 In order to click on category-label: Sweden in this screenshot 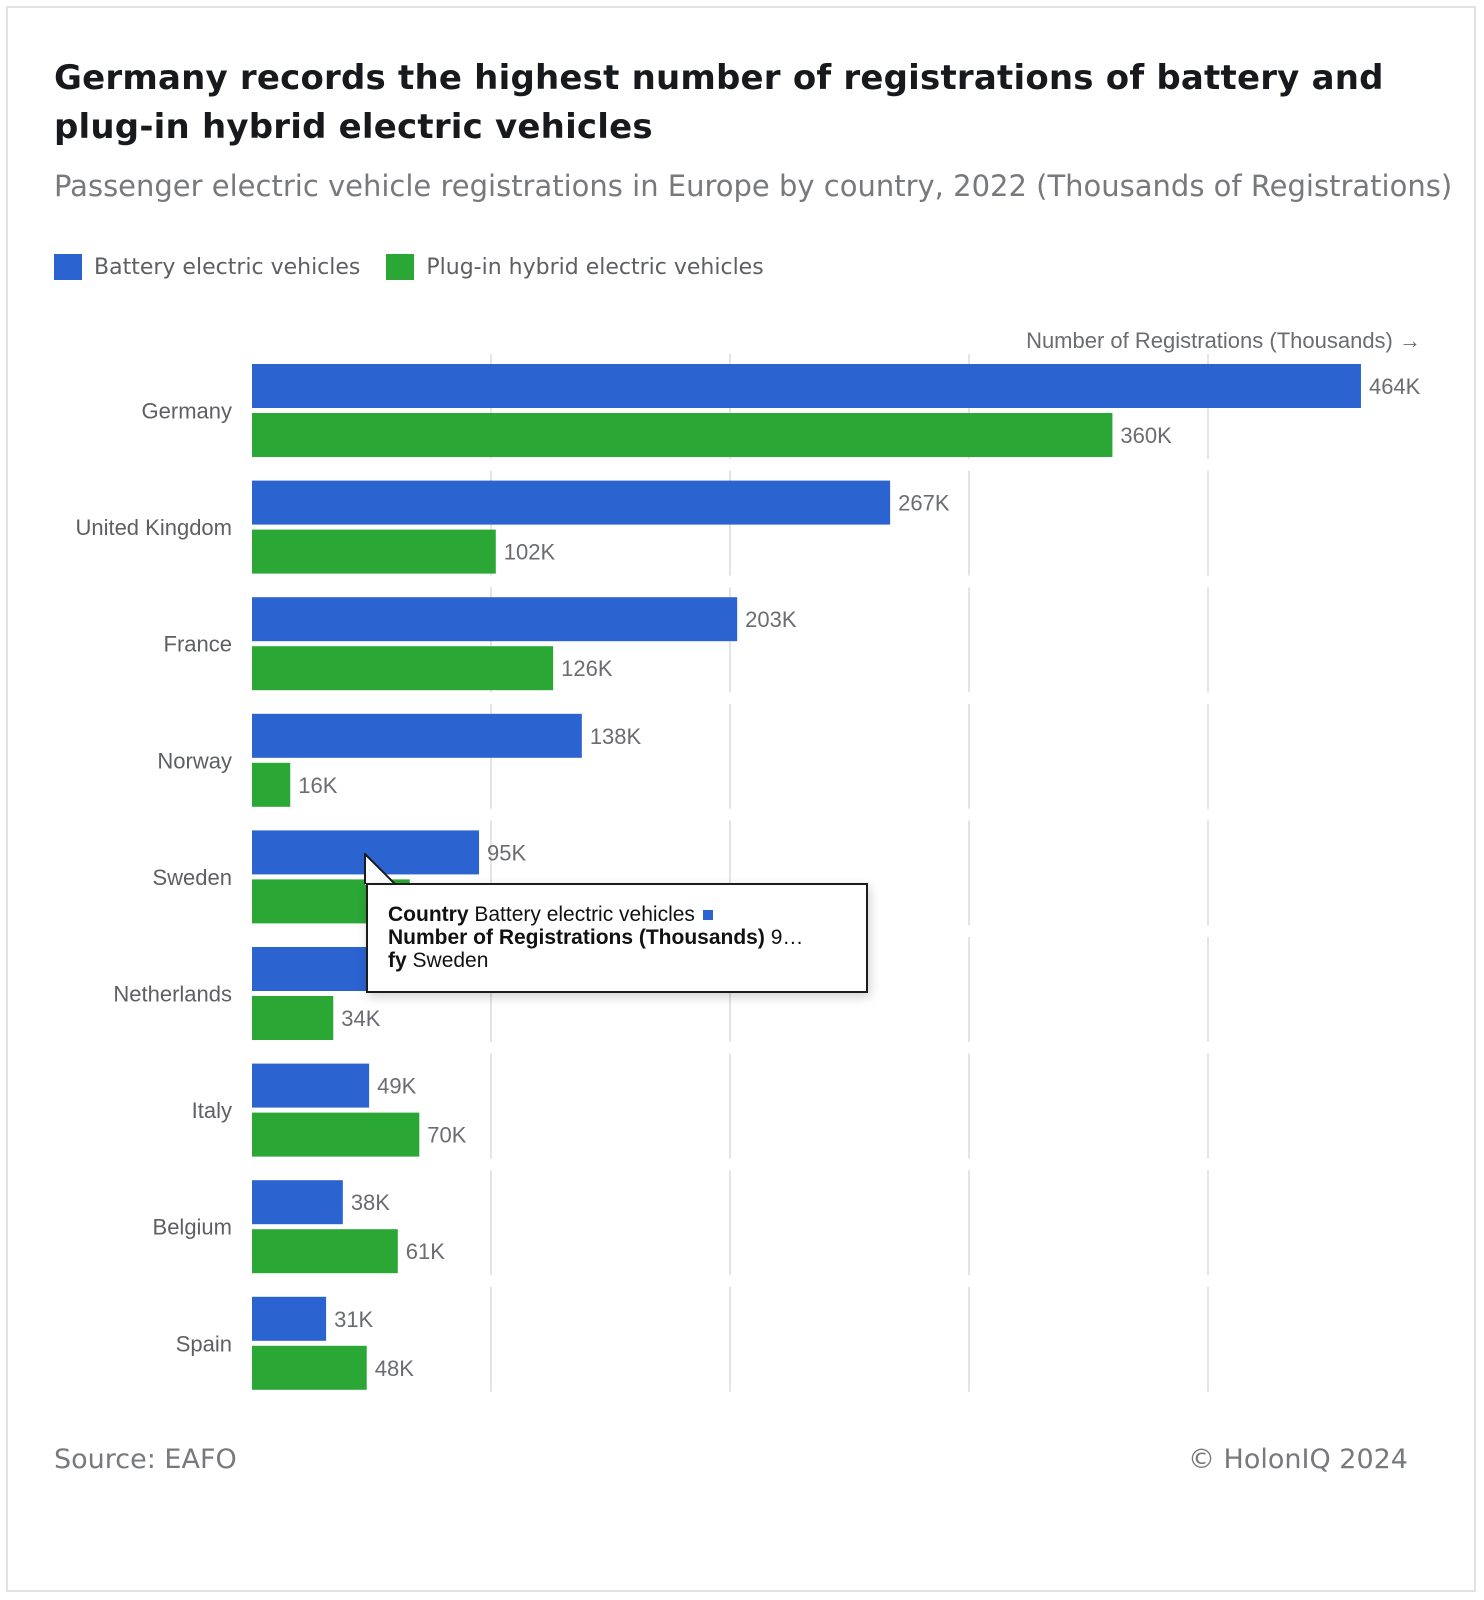, I will do `click(192, 877)`.